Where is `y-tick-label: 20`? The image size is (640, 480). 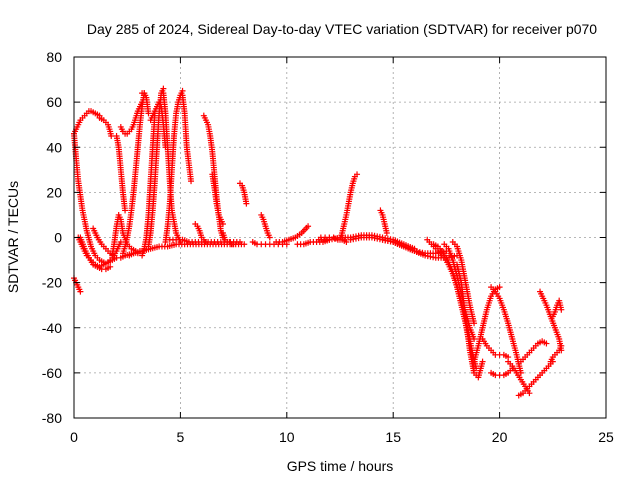
y-tick-label: 20 is located at coordinates (54, 192).